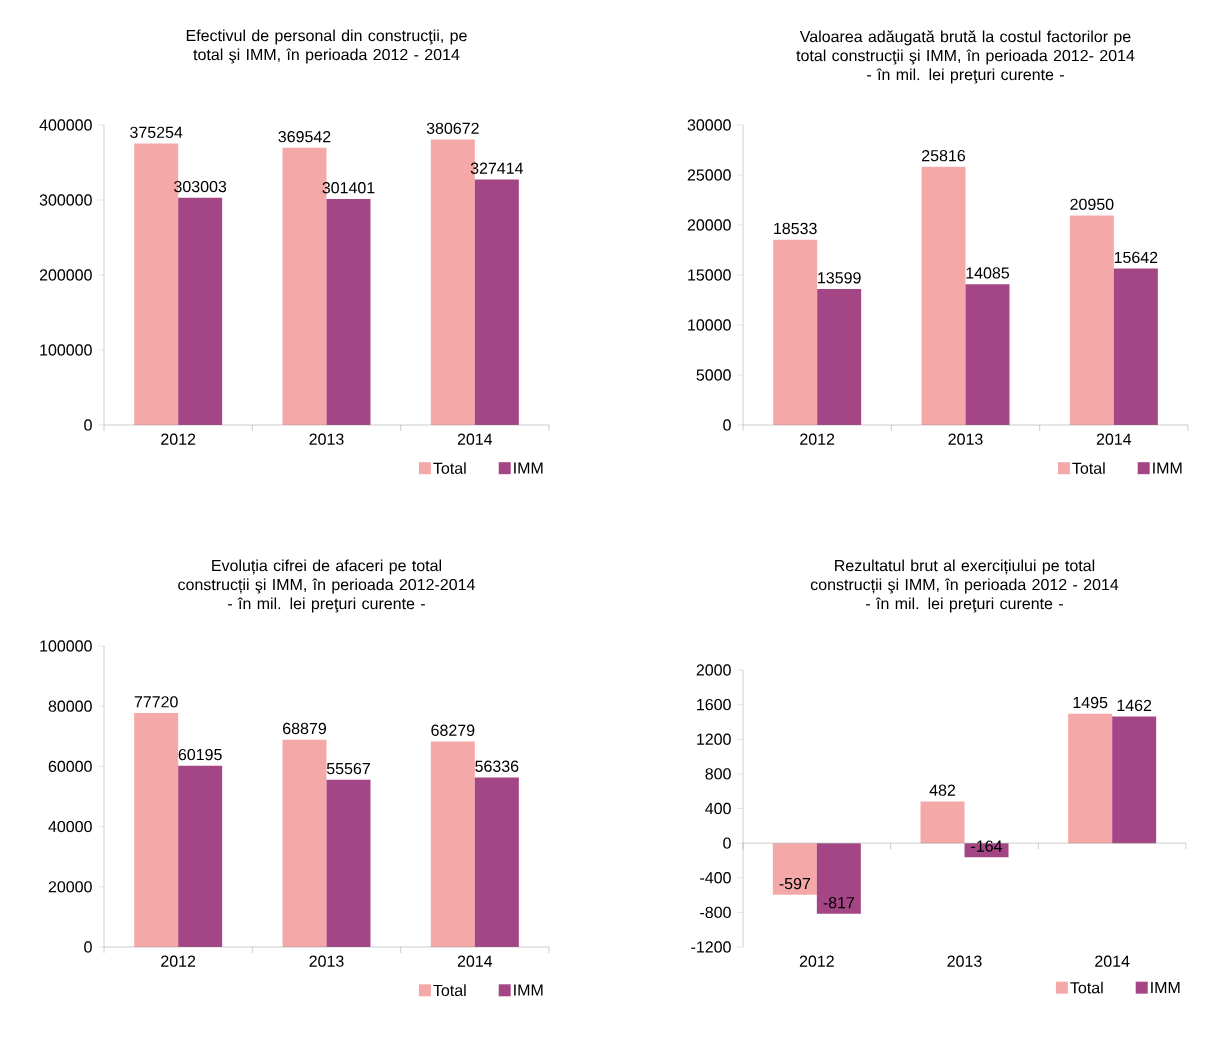  I want to click on data-label: 1495, so click(1090, 702).